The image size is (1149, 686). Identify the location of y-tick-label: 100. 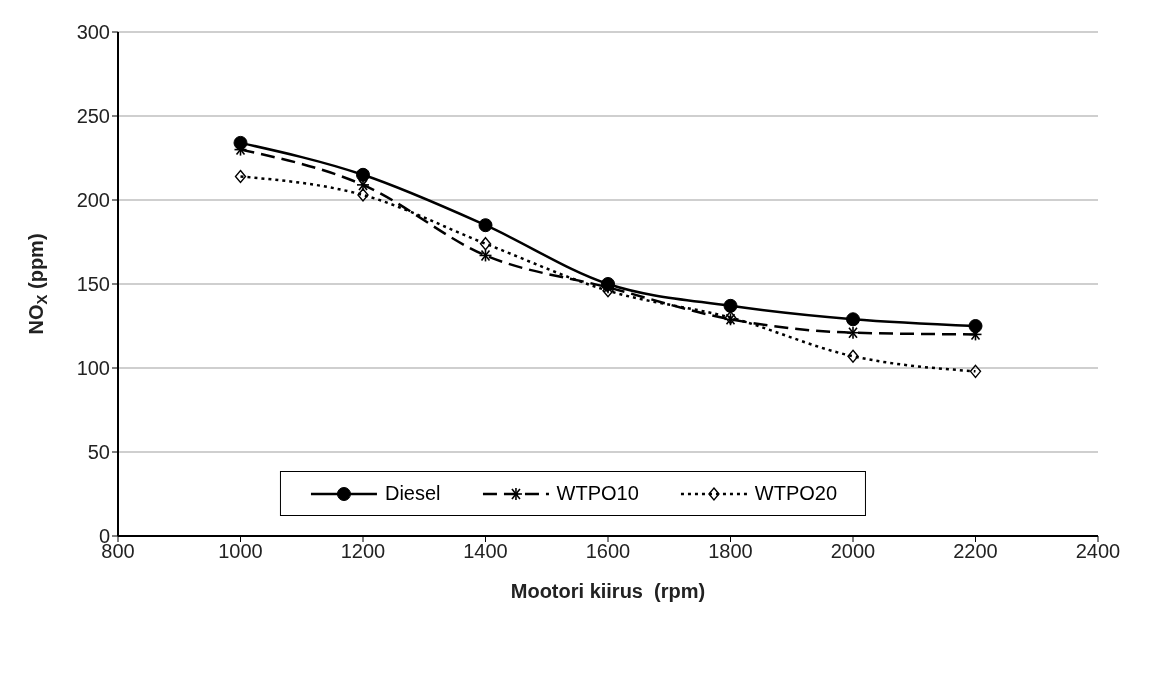
(93, 368).